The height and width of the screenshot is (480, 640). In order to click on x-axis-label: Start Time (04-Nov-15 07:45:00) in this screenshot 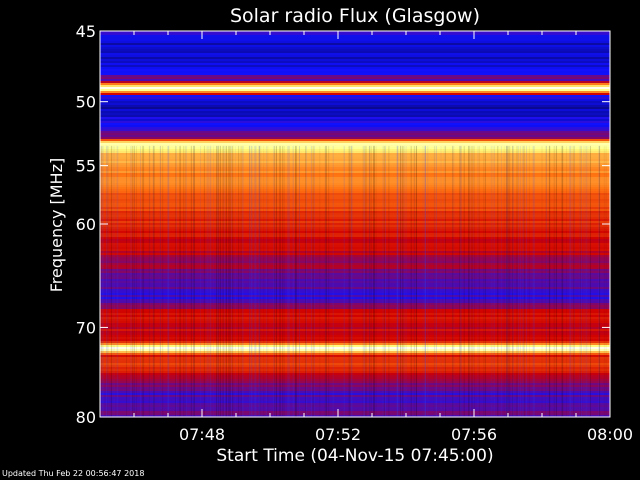, I will do `click(354, 456)`.